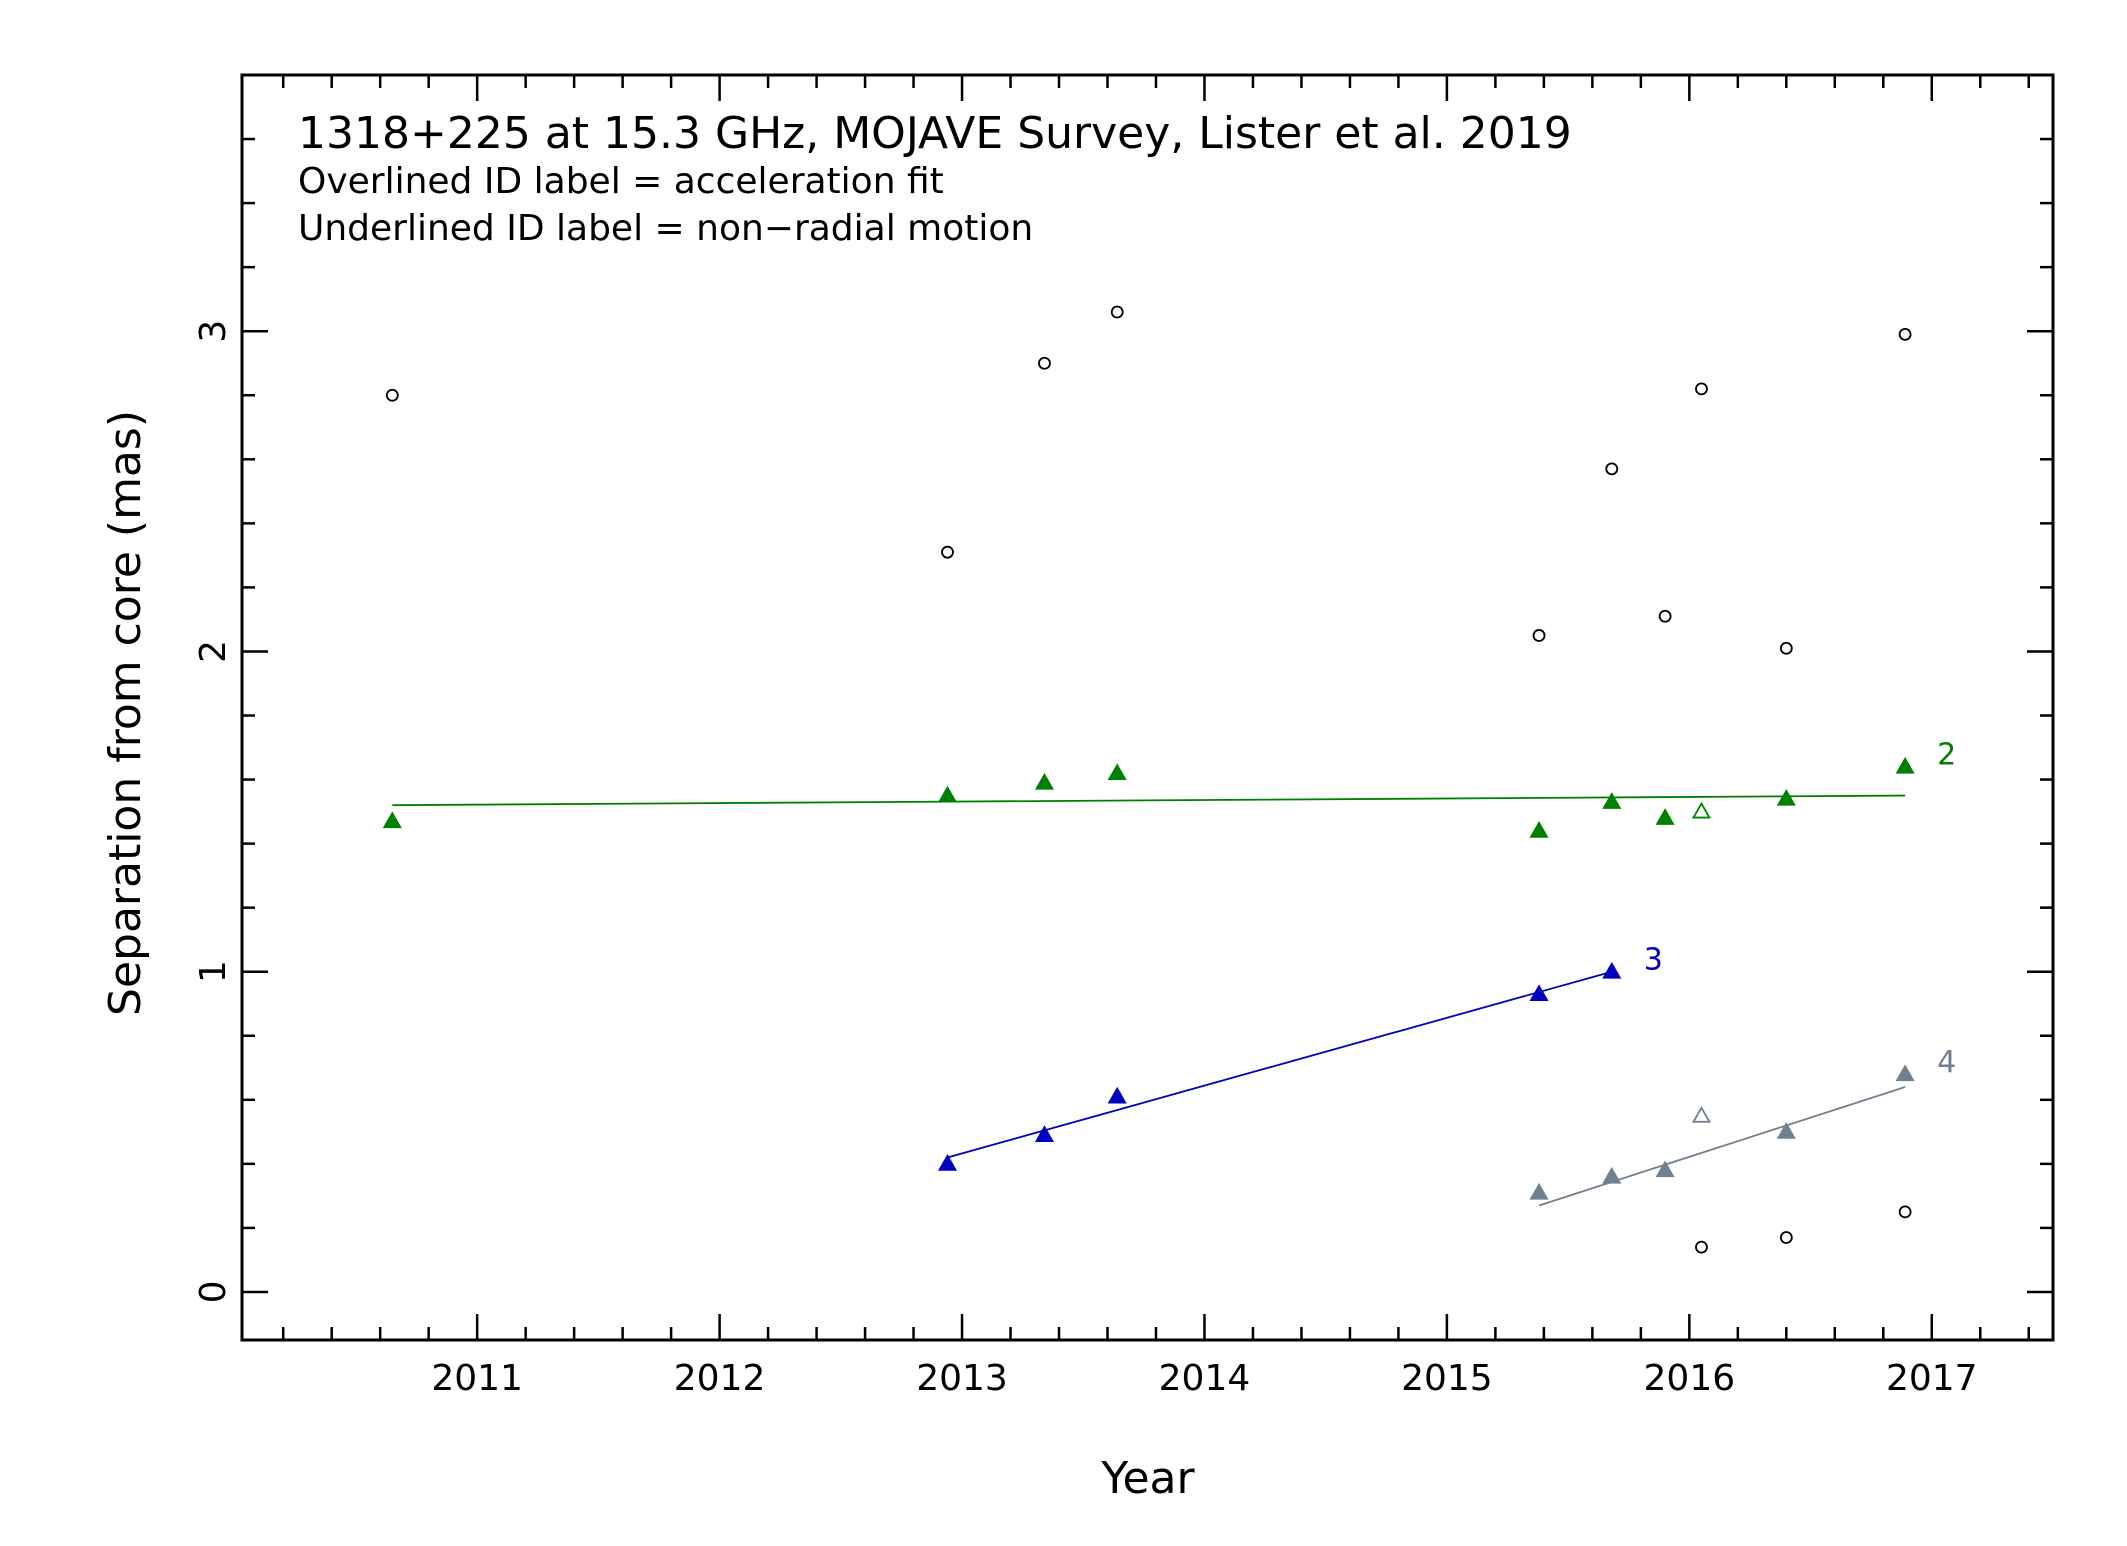 The image size is (2127, 1546). I want to click on x-tick-label: 2014, so click(1205, 1378).